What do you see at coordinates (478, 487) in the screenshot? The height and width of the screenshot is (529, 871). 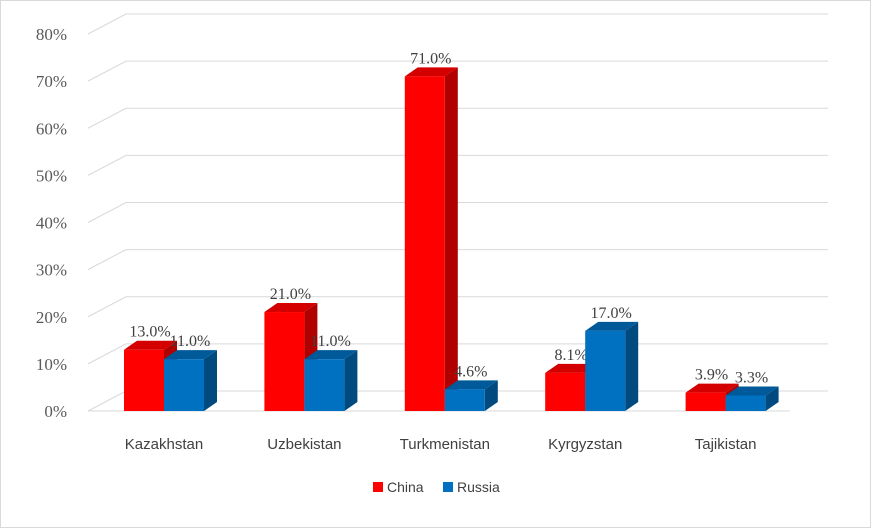 I see `legend-label: Russia` at bounding box center [478, 487].